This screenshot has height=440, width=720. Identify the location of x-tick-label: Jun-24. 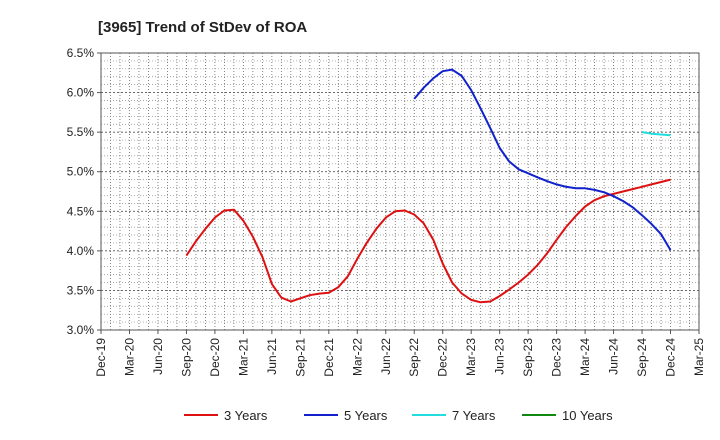
(614, 356).